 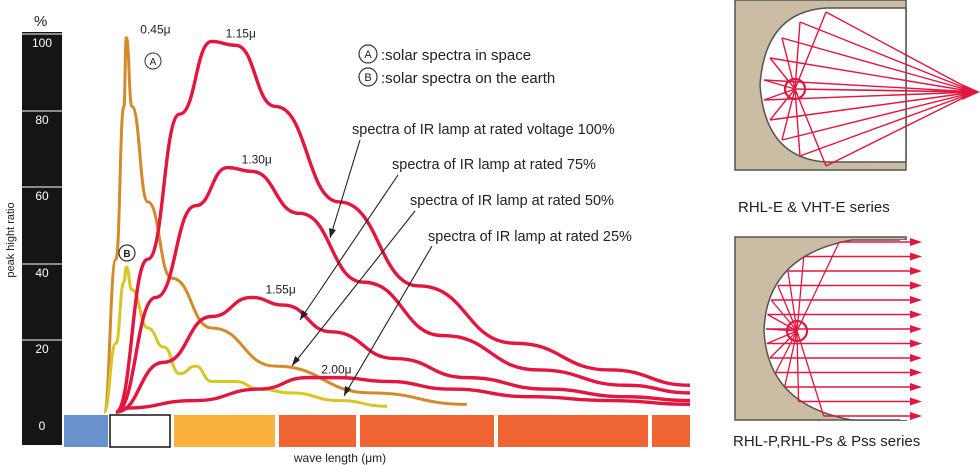 I want to click on diagram-focused: RHL-E & VHT-E series, so click(x=857, y=108).